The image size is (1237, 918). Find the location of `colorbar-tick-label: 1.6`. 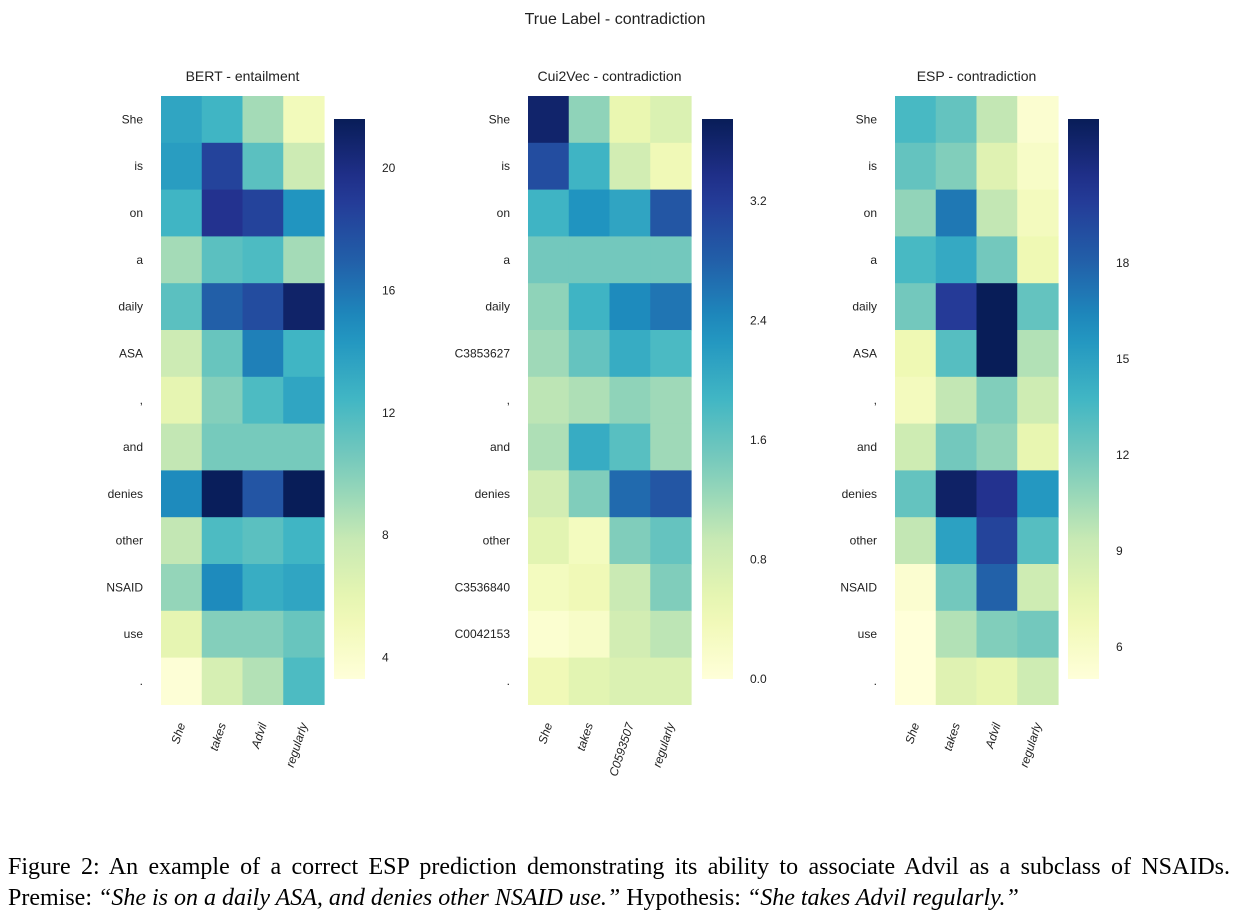

colorbar-tick-label: 1.6 is located at coordinates (758, 440).